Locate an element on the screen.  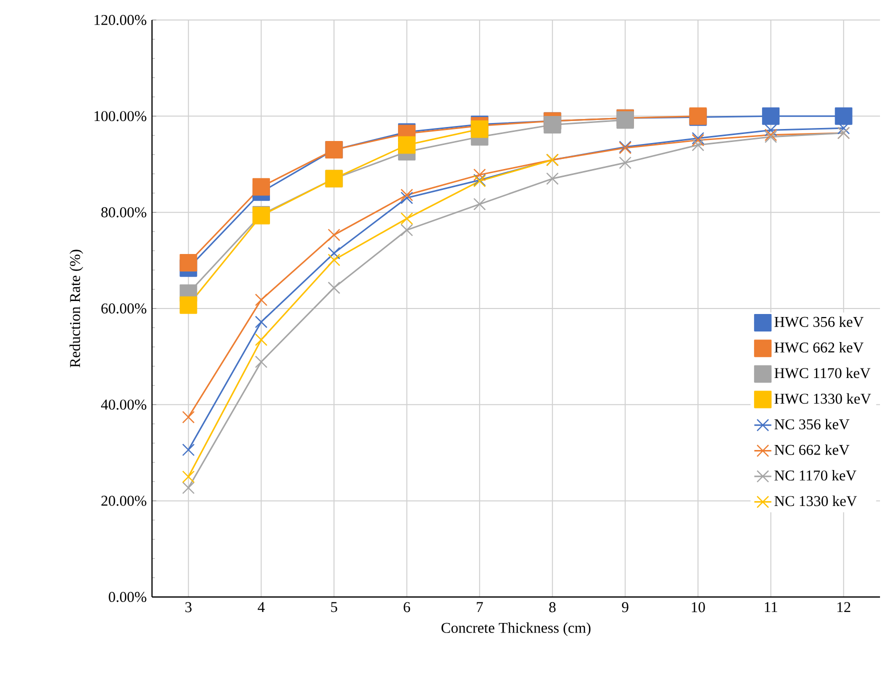
legend-label: NC 1170 keV is located at coordinates (815, 475).